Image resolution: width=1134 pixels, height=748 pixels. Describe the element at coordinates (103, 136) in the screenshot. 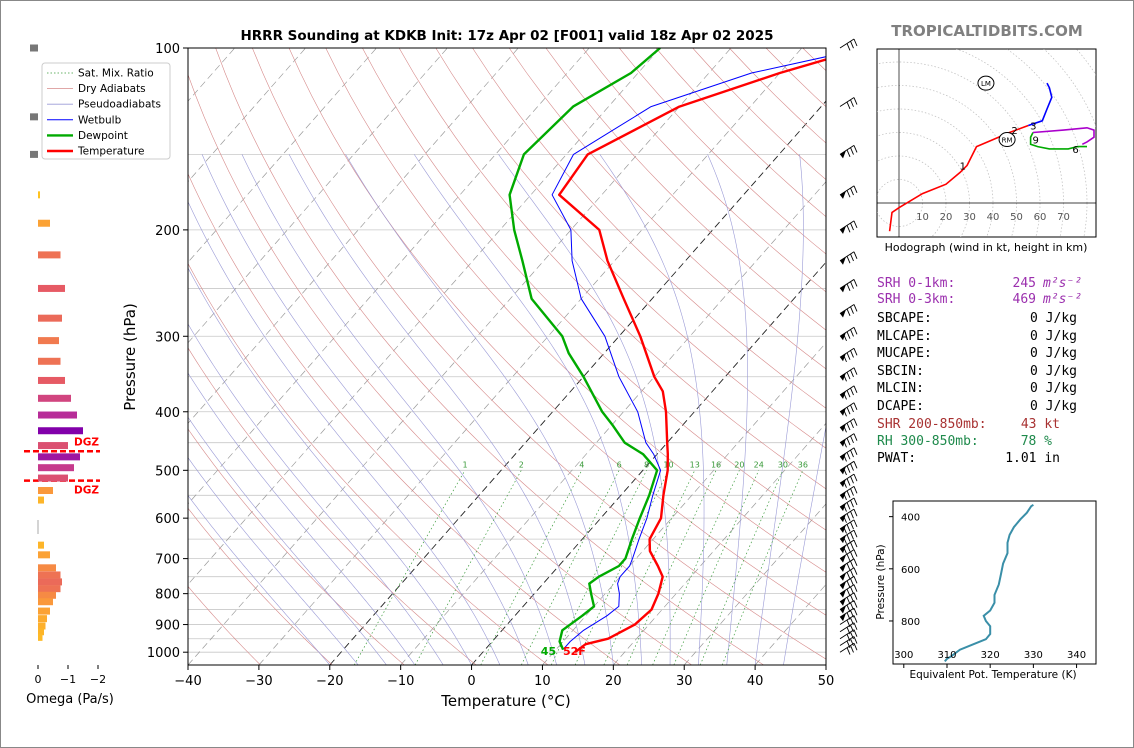

I see `legend-label: Dewpoint` at that location.